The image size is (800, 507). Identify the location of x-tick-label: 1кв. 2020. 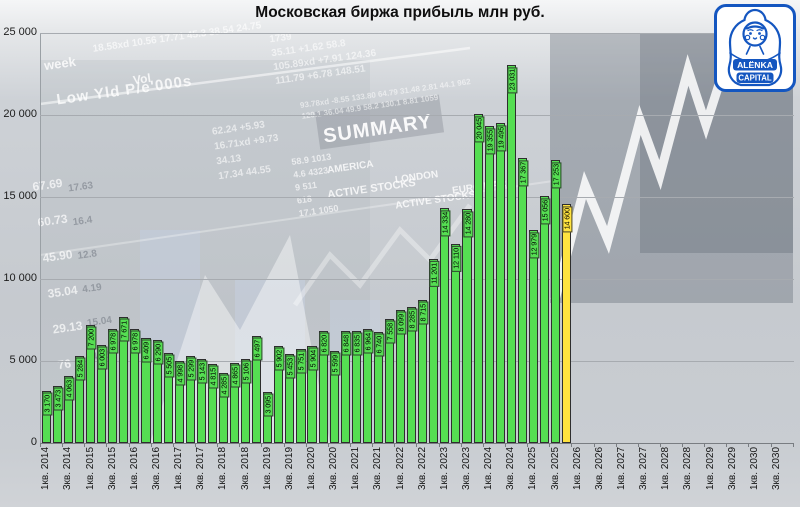
(312, 469).